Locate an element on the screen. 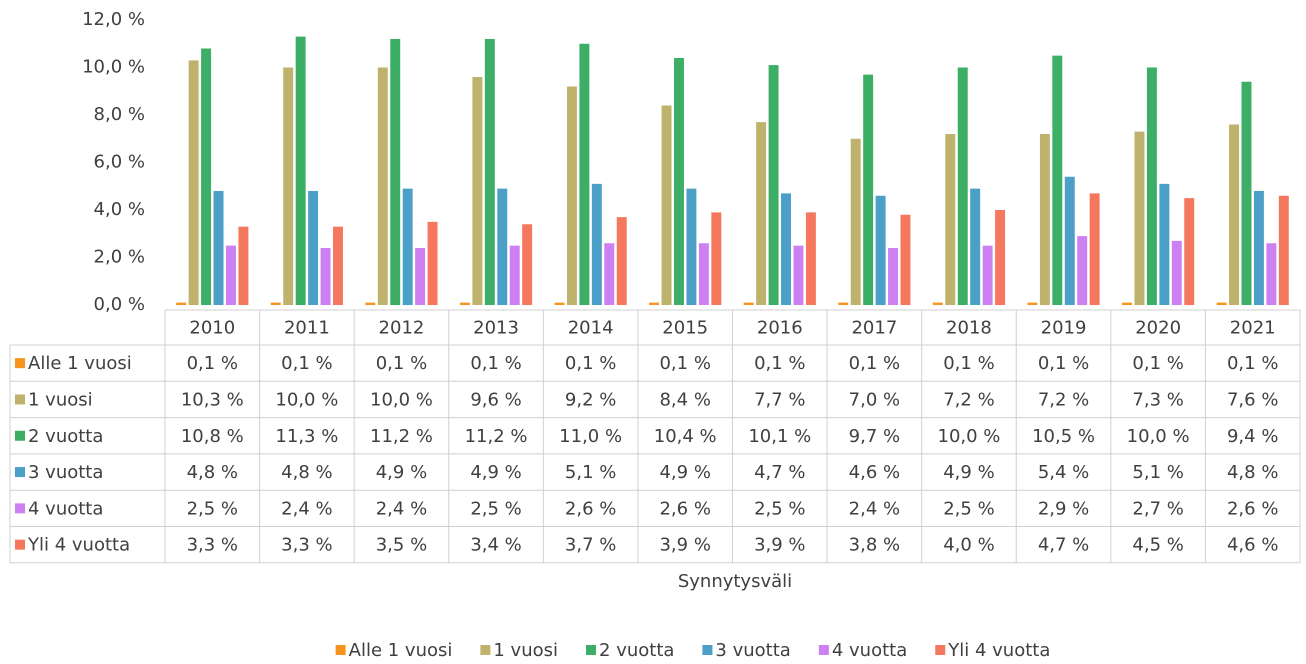 The image size is (1306, 664). table-cell: 7,7 % is located at coordinates (779, 399).